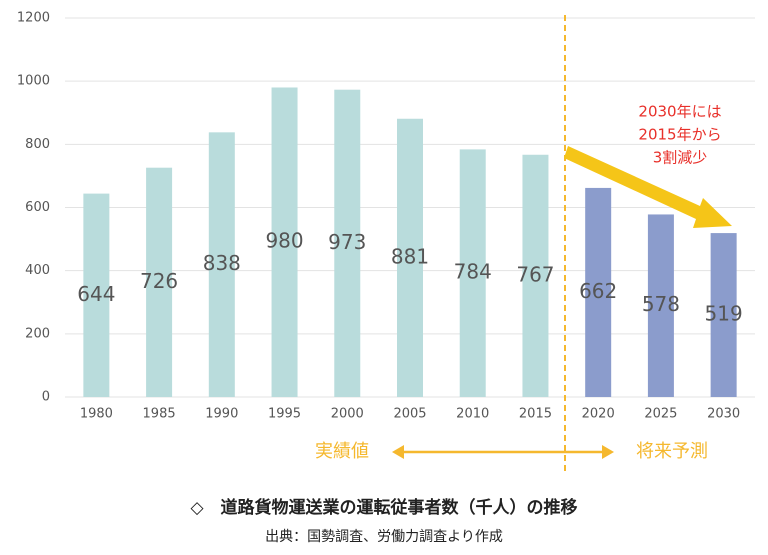  I want to click on x-tick-label: 1980, so click(96, 414).